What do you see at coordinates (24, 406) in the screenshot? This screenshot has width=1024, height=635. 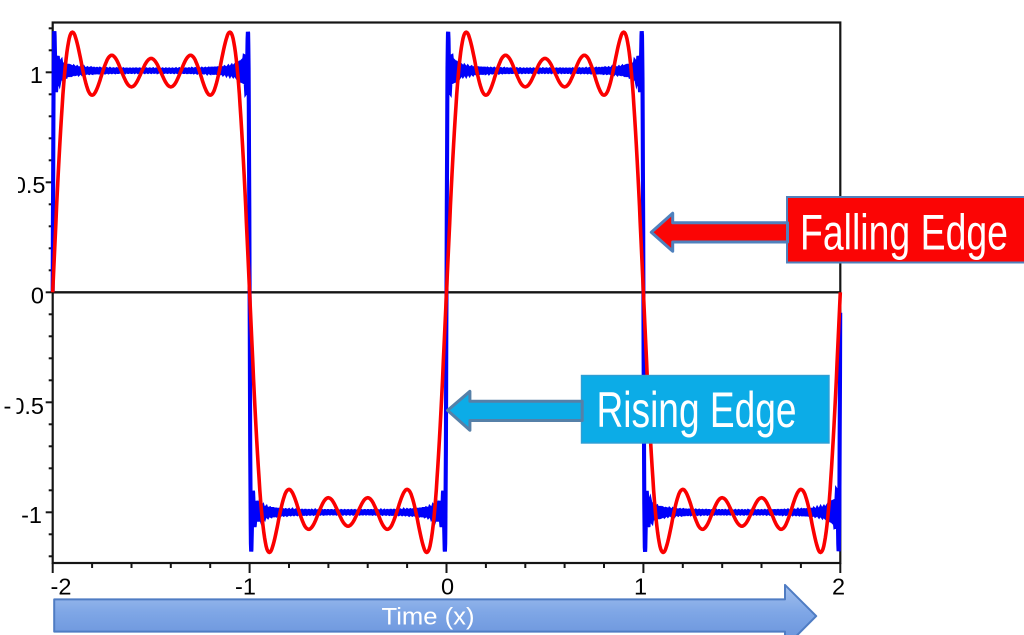 I see `svg-text: -0.5` at bounding box center [24, 406].